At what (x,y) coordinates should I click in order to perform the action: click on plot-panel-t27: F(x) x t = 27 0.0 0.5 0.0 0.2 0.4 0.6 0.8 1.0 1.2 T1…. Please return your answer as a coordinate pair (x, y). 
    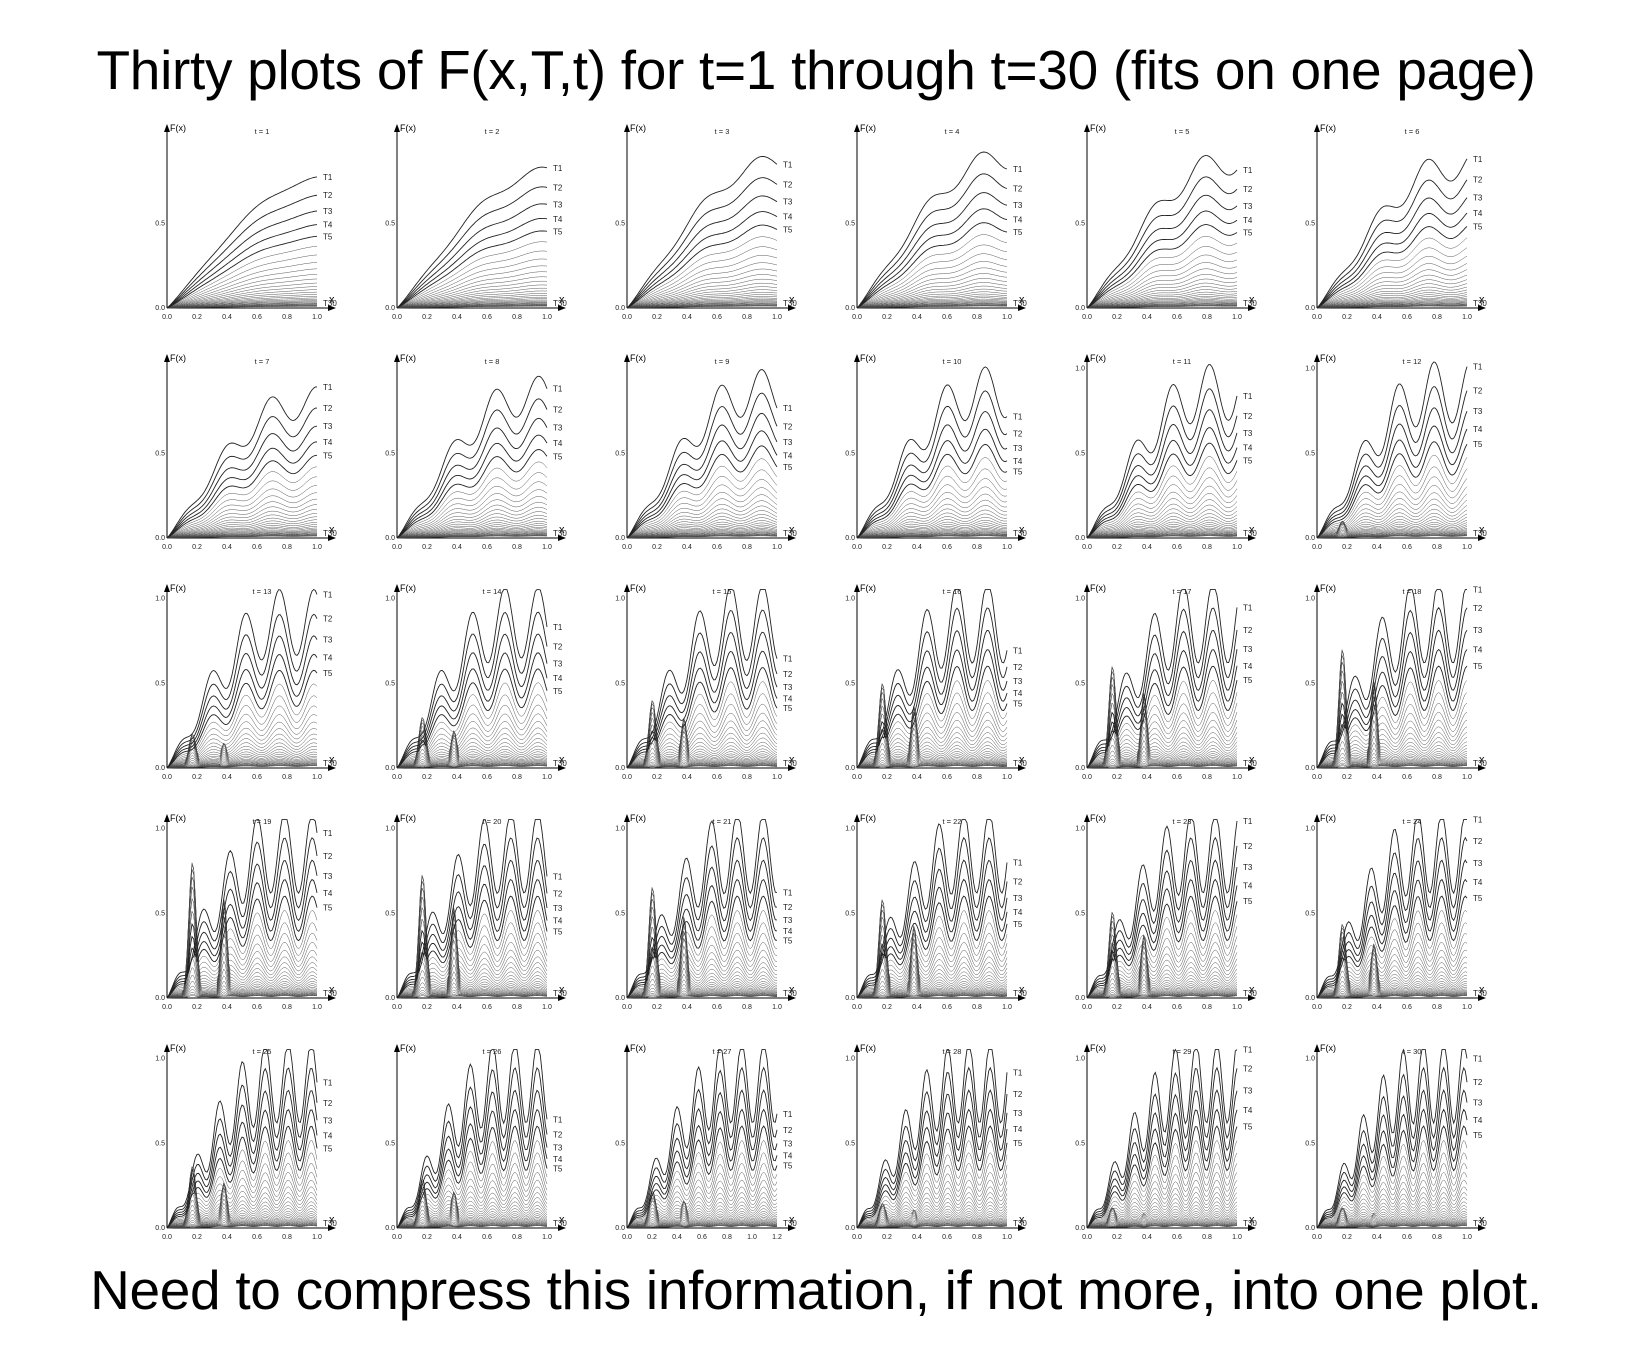
    Looking at the image, I should click on (695, 1140).